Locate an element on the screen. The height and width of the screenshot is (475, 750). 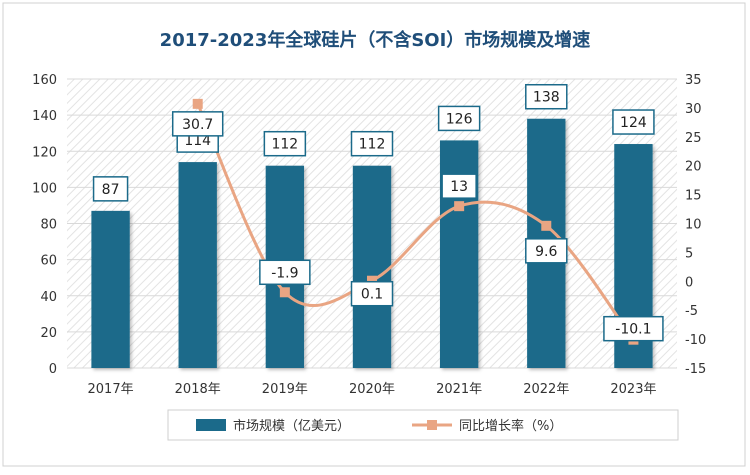
x-axis-tick-label: 2018年 is located at coordinates (198, 389).